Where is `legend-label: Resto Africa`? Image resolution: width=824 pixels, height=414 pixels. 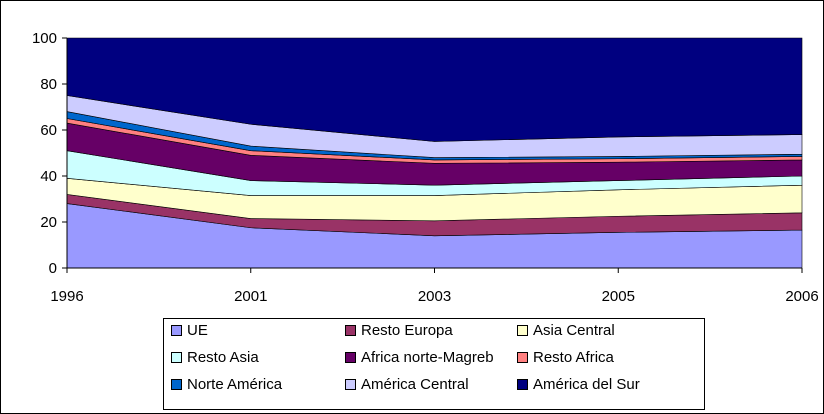 legend-label: Resto Africa is located at coordinates (573, 357).